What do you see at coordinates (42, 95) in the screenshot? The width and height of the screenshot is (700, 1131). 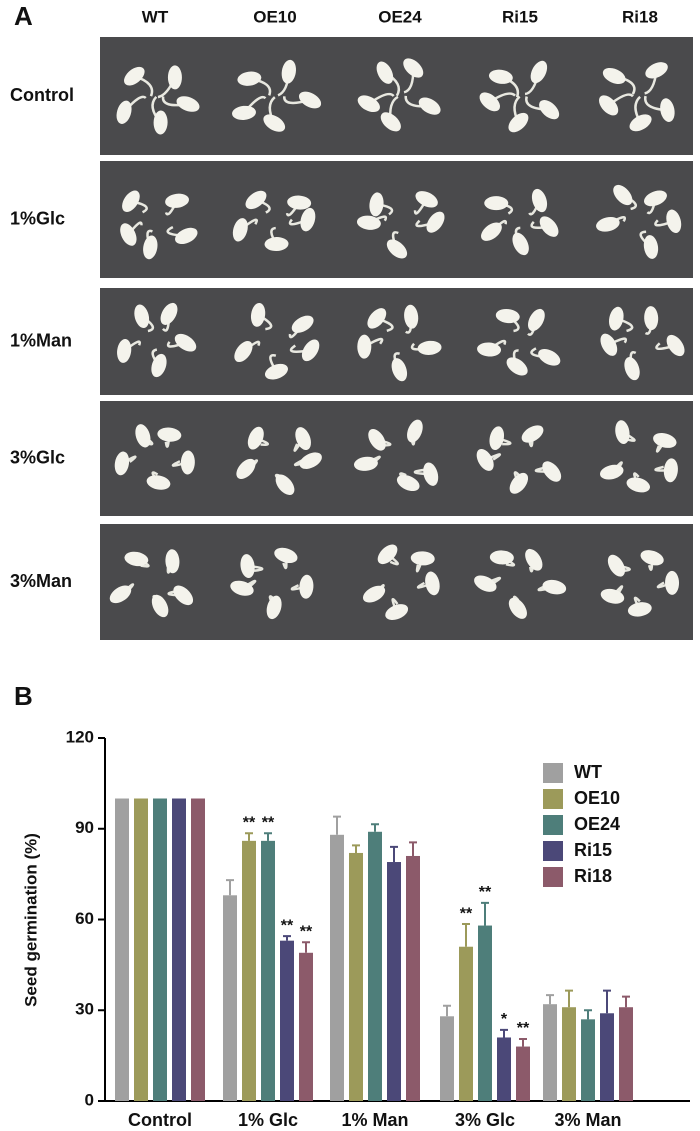 I see `row-label: Control` at bounding box center [42, 95].